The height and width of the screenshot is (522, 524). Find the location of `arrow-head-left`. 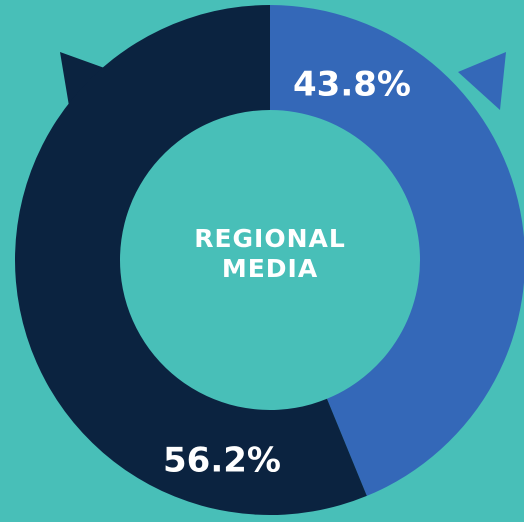

arrow-head-left is located at coordinates (85, 82).